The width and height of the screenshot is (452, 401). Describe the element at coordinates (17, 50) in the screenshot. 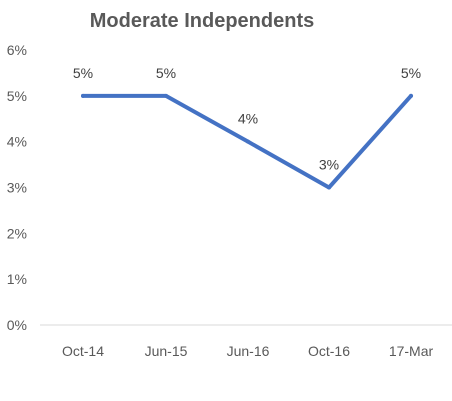

I see `y-tick-label: 6%` at that location.